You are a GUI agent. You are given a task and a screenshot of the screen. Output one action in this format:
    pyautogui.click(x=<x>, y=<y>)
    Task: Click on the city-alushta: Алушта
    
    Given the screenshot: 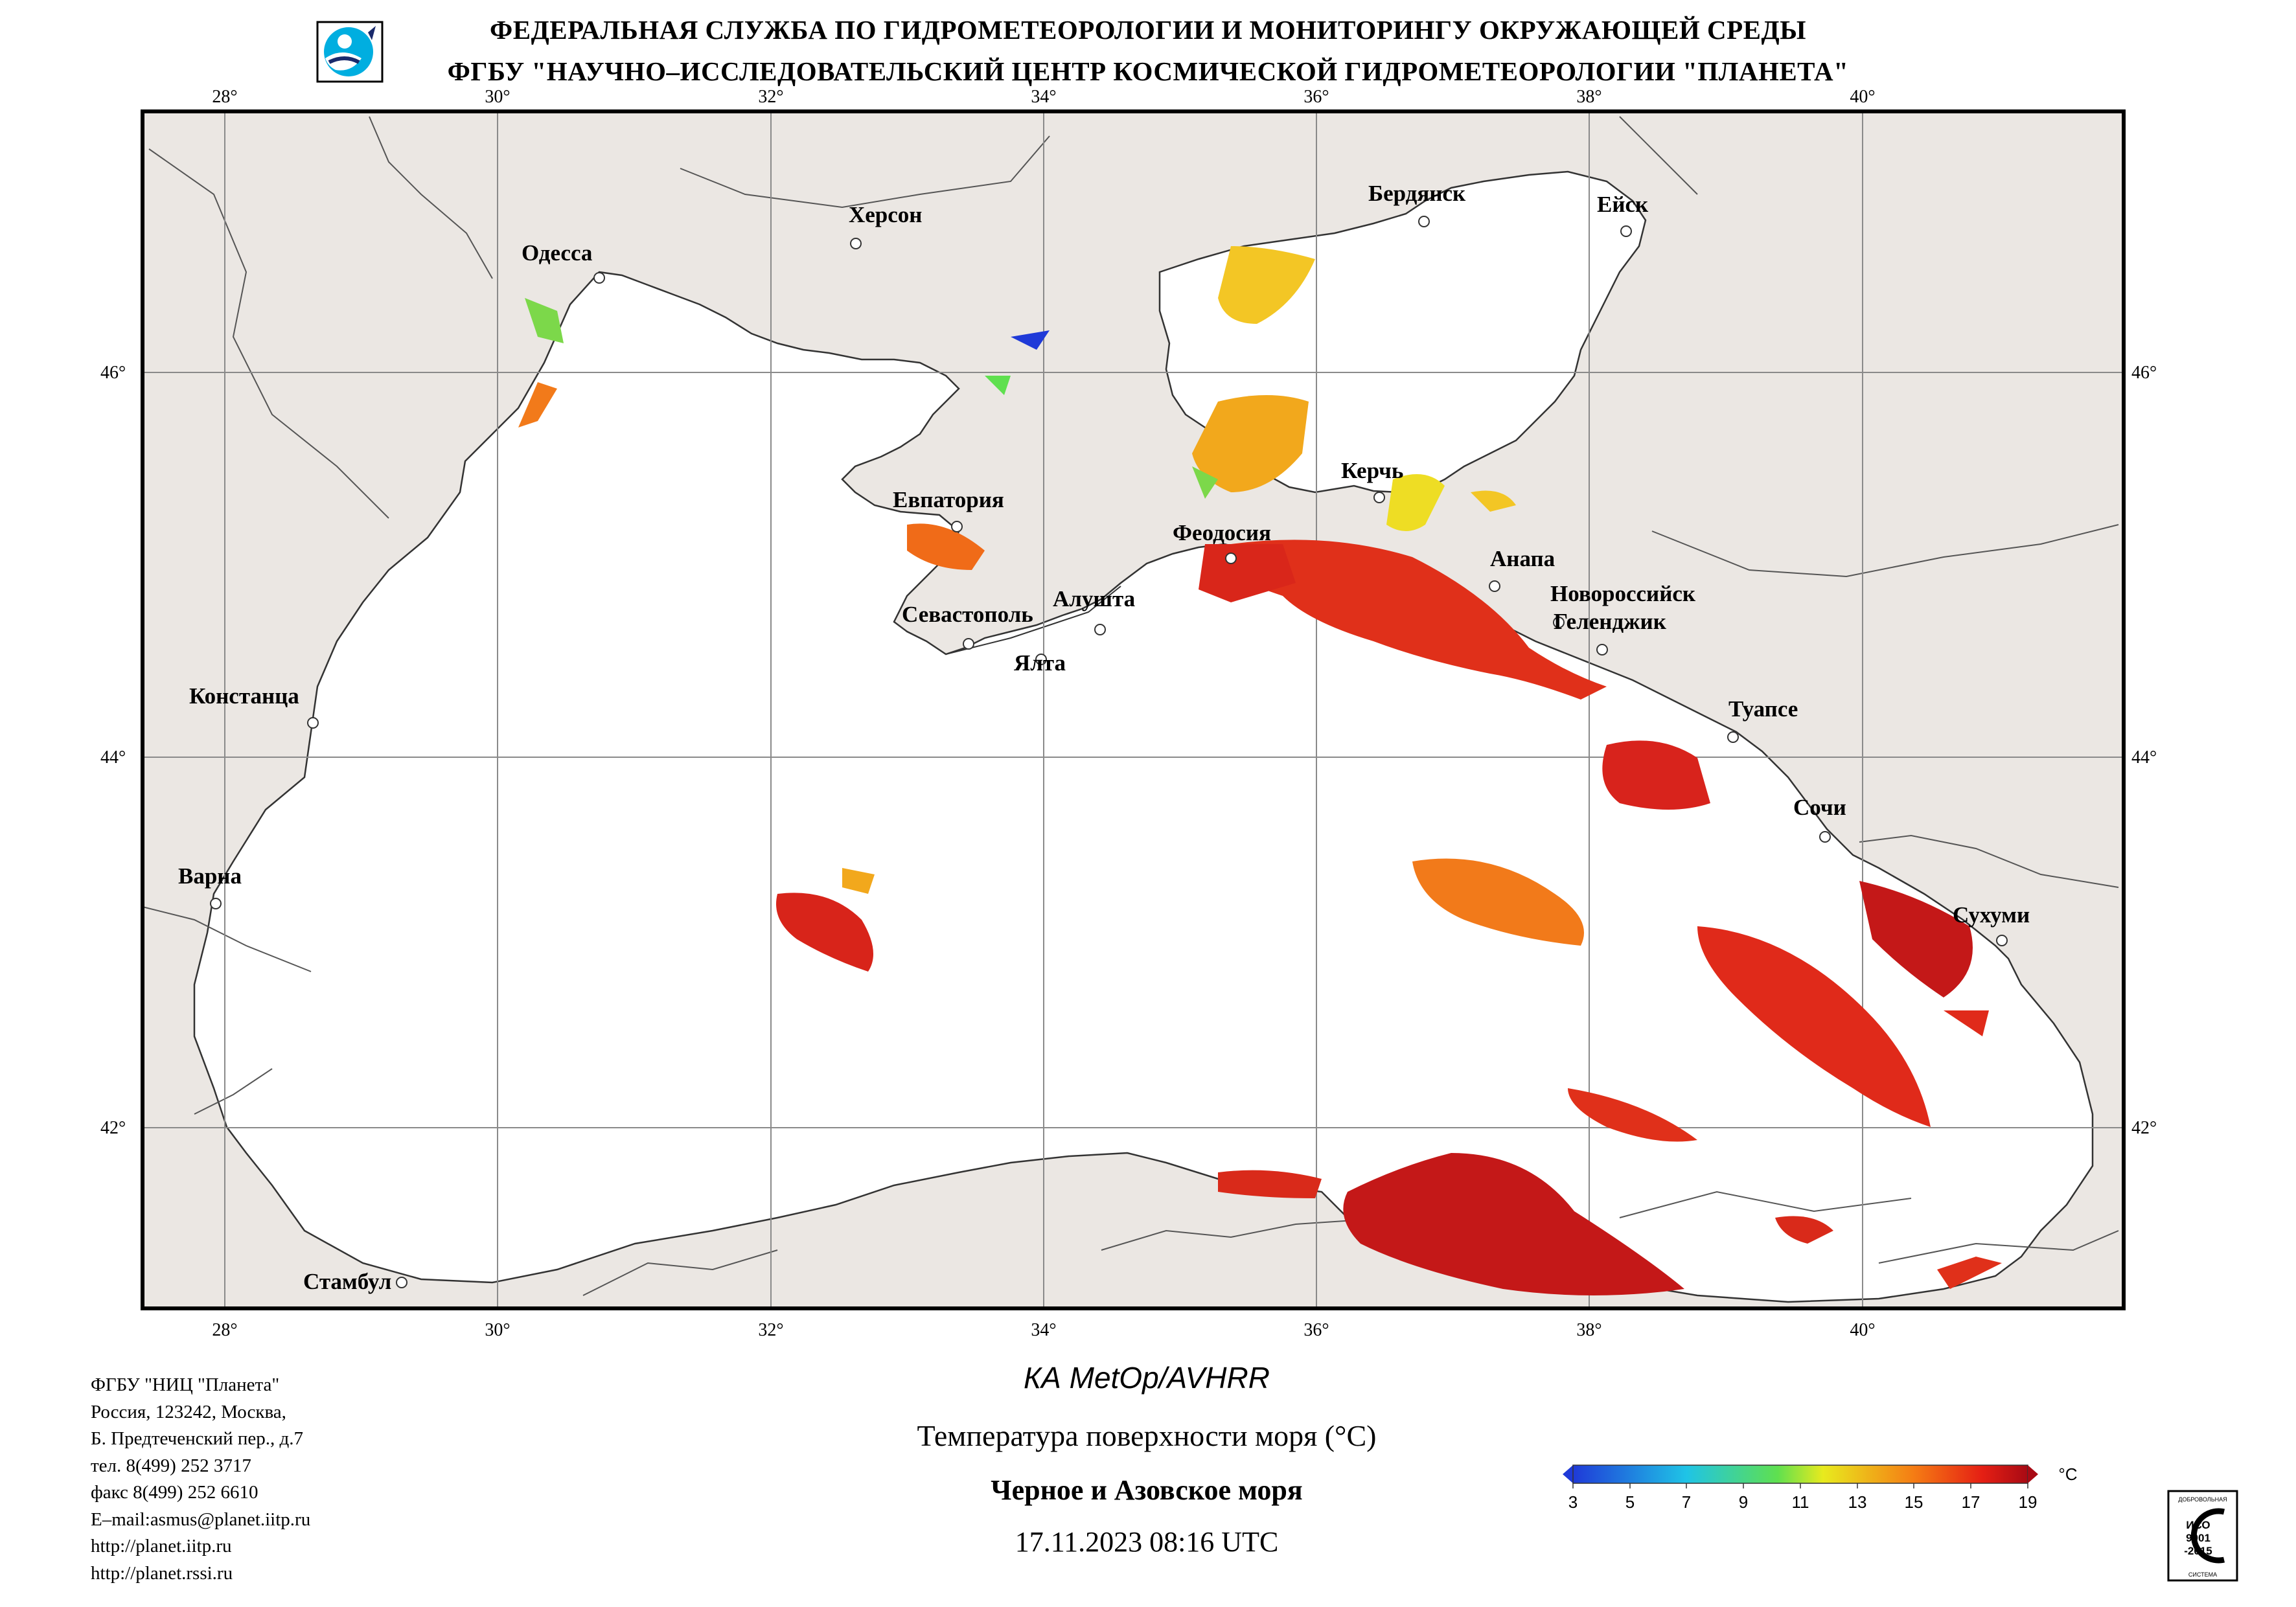 What is the action you would take?
    pyautogui.click(x=1094, y=598)
    